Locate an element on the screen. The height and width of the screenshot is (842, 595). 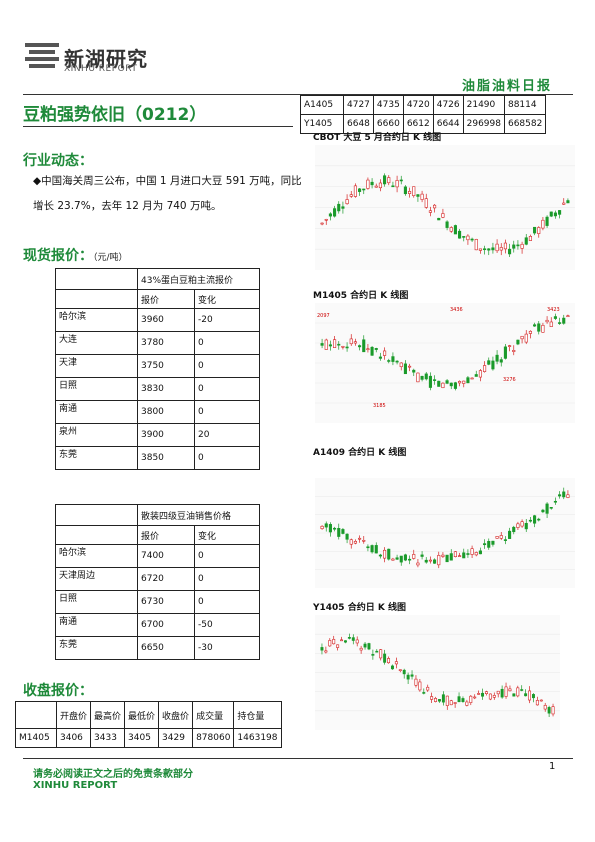
table-cell: 6644 is located at coordinates (448, 124).